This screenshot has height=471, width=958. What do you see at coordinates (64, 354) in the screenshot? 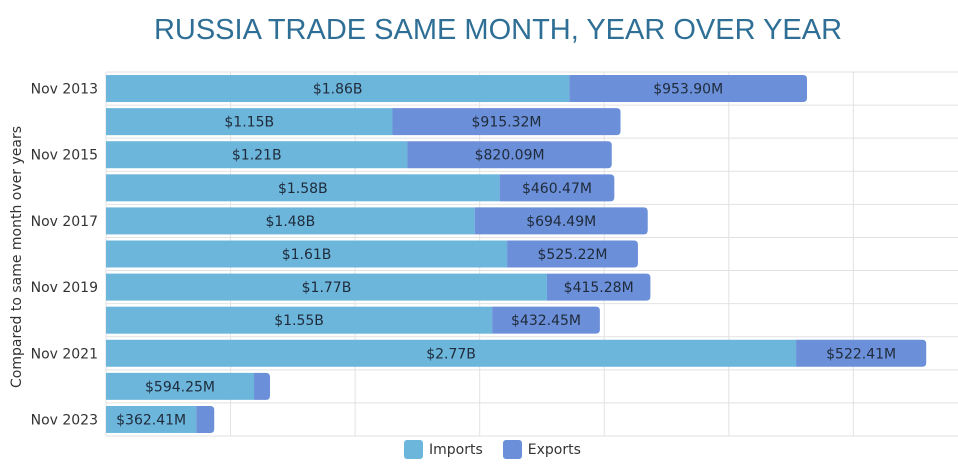
I see `category-tick-label: Nov 2021` at bounding box center [64, 354].